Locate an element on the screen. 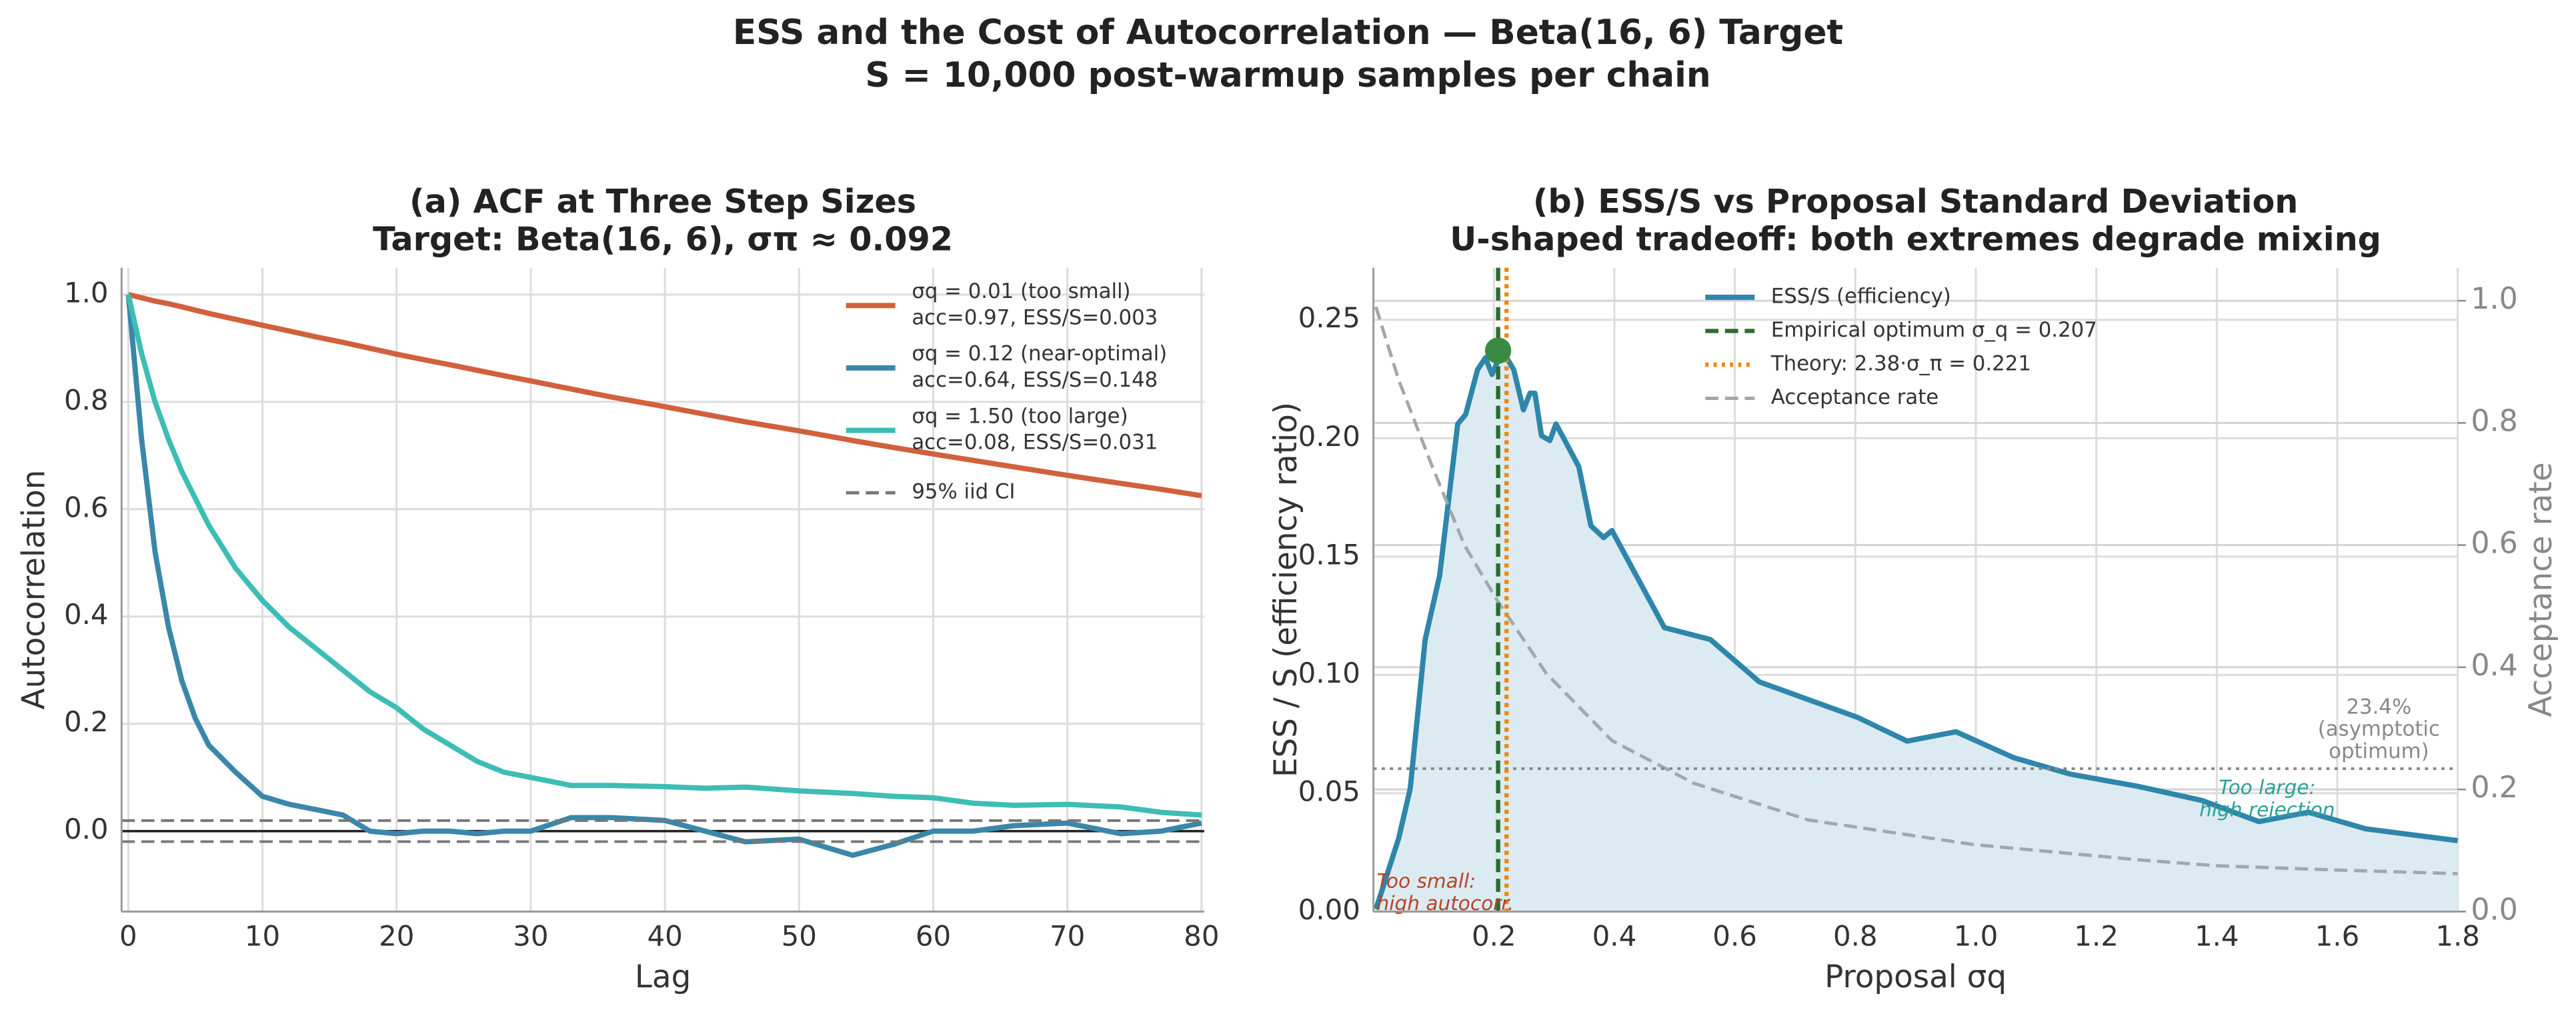 The height and width of the screenshot is (1022, 2576). legend-label: 95% iid CI is located at coordinates (963, 492).